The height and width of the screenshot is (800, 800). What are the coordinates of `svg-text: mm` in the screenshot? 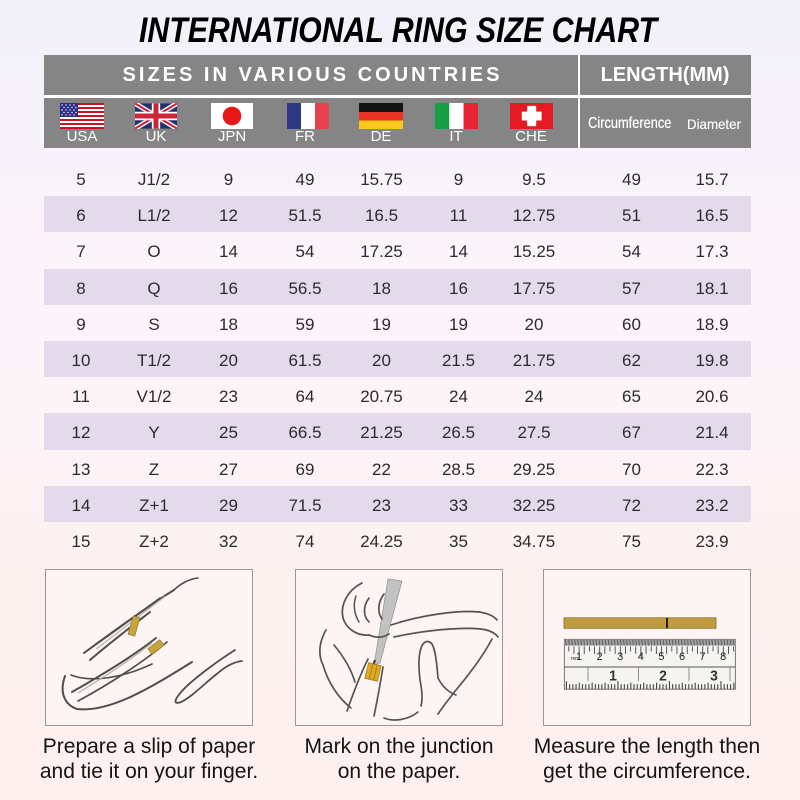 It's located at (575, 659).